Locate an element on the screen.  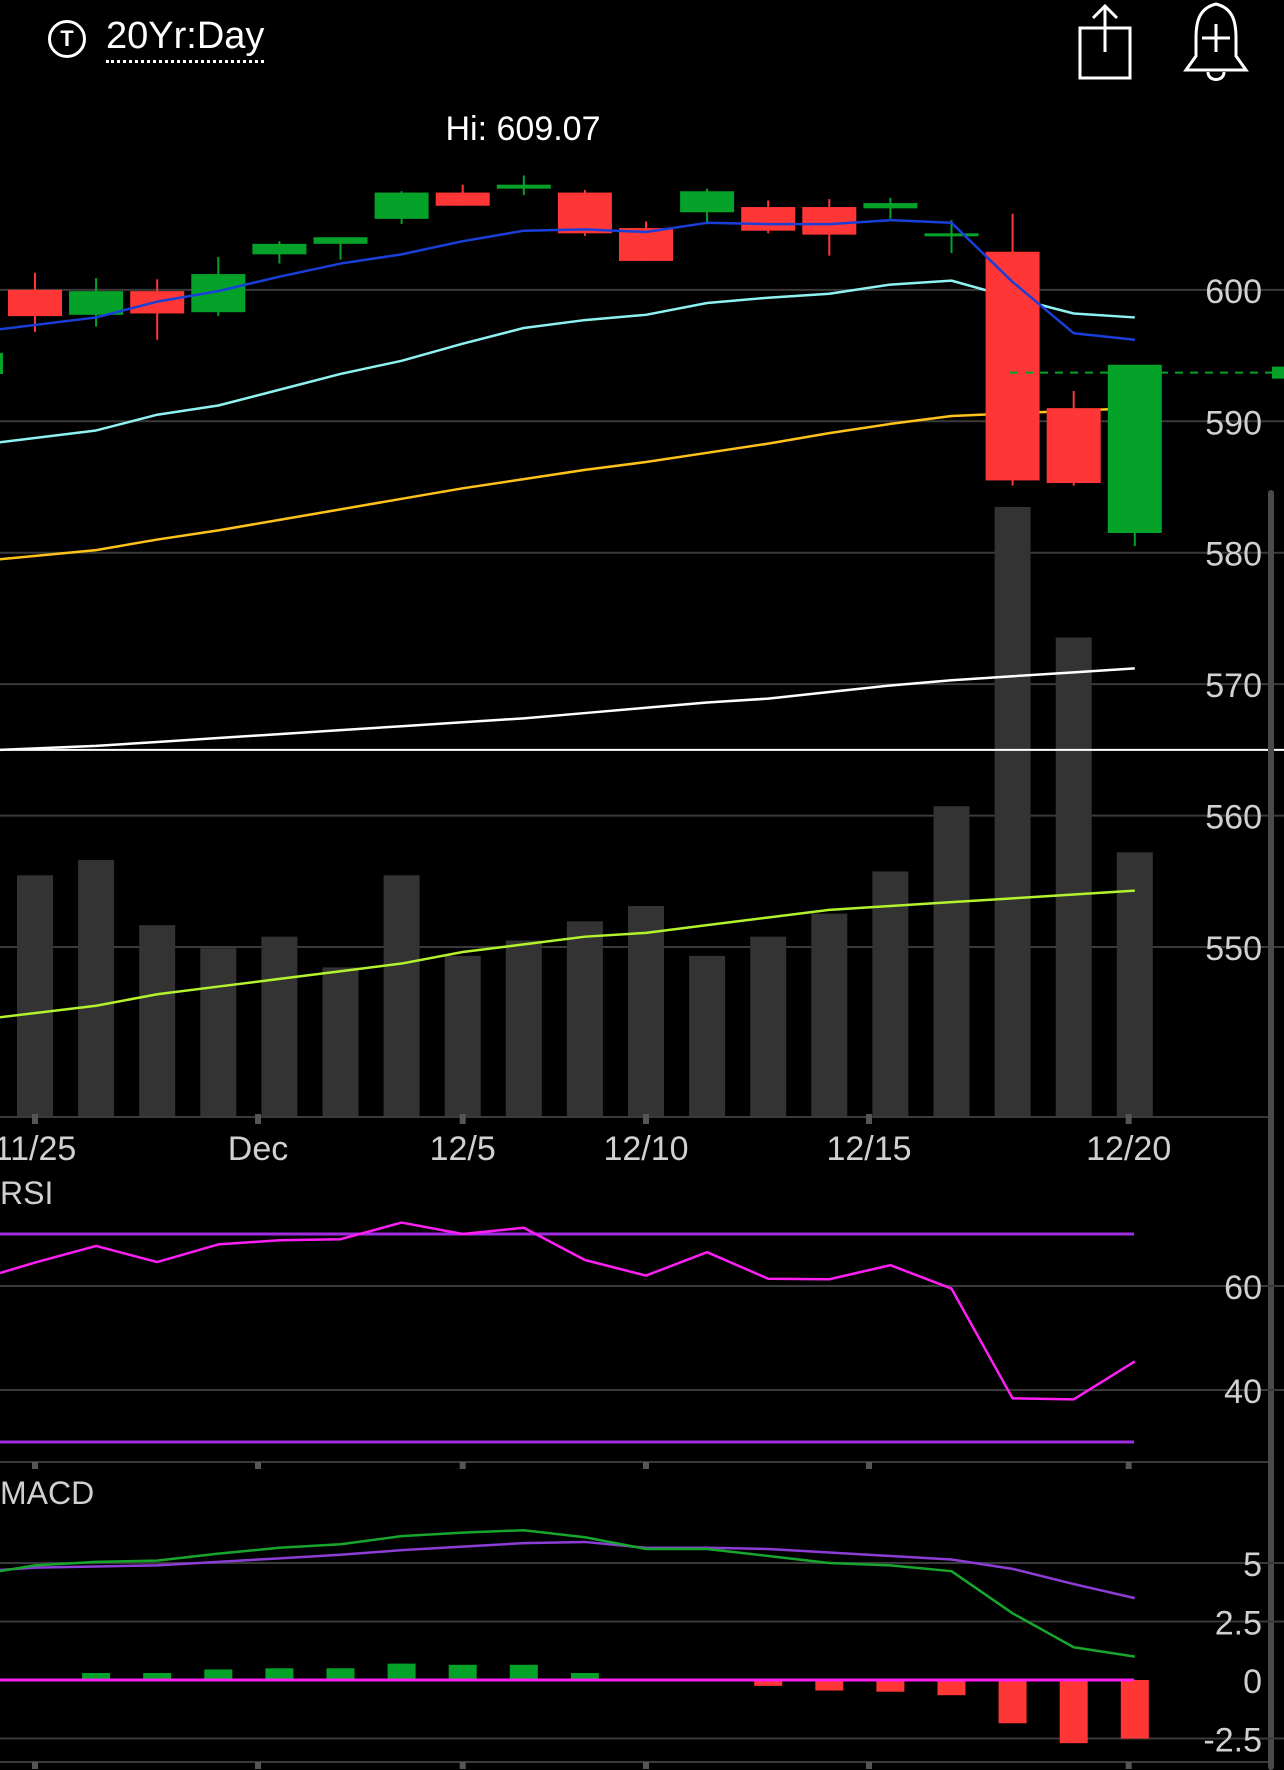
x-axis-label: 12/10 is located at coordinates (645, 1149).